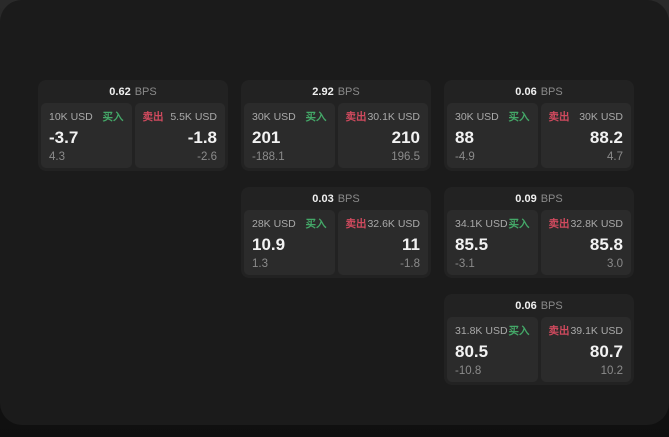 The width and height of the screenshot is (669, 437). Describe the element at coordinates (86, 135) in the screenshot. I see `buy-tile: 10K USD 买入 -3.7 4.3` at that location.